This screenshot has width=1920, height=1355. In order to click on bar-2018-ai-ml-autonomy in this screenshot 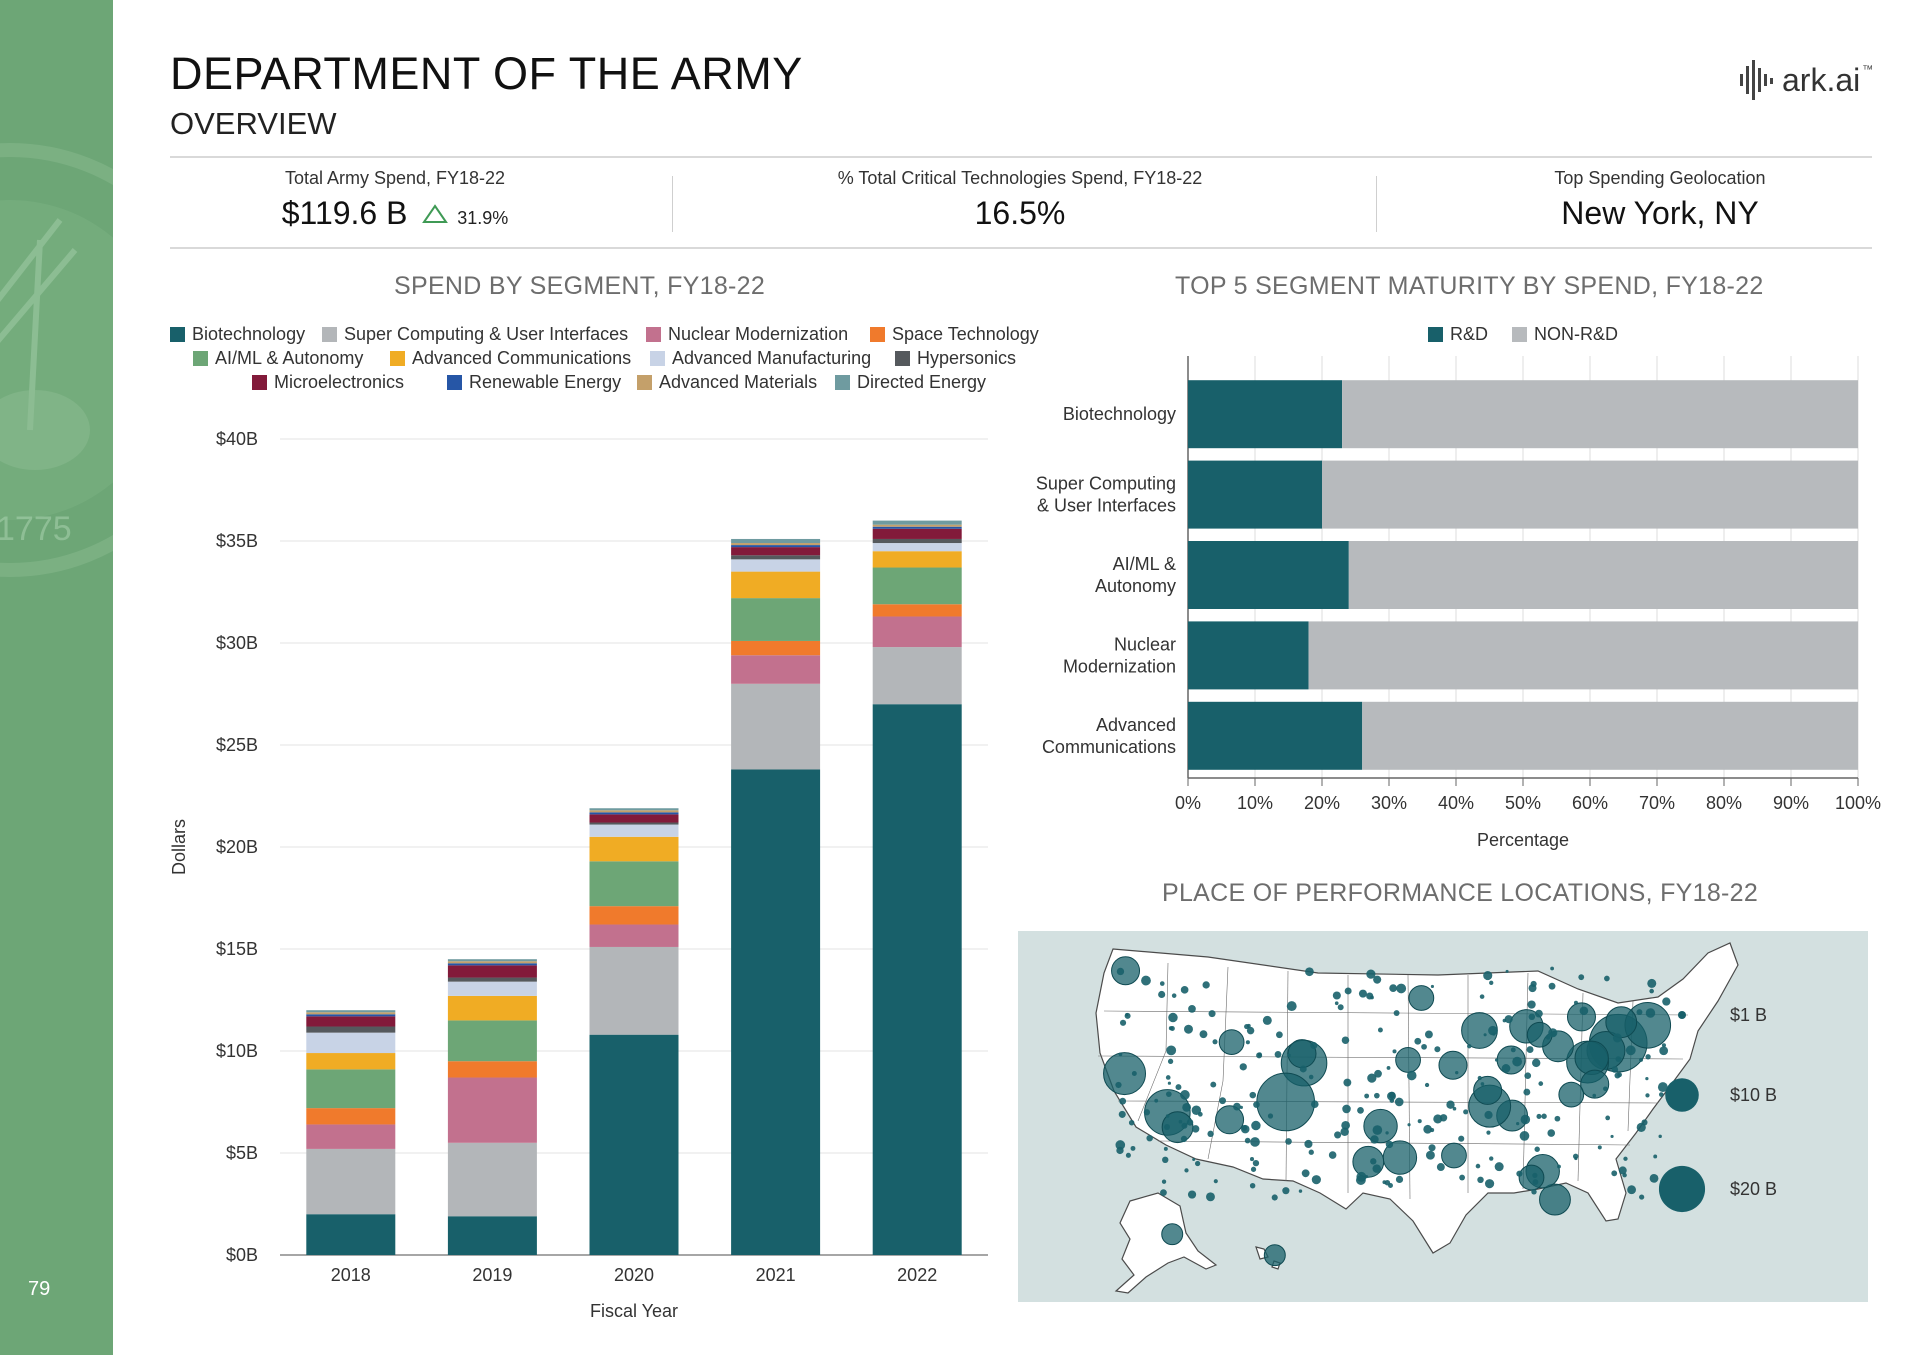, I will do `click(351, 1089)`.